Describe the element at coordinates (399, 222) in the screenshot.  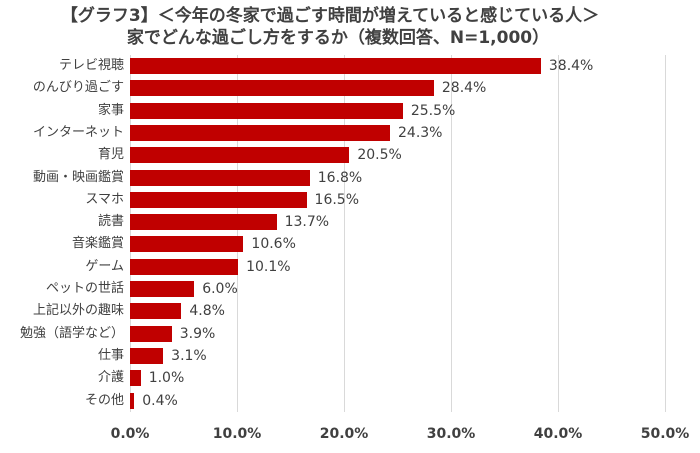
I see `bar-row: 読書 13.7%` at that location.